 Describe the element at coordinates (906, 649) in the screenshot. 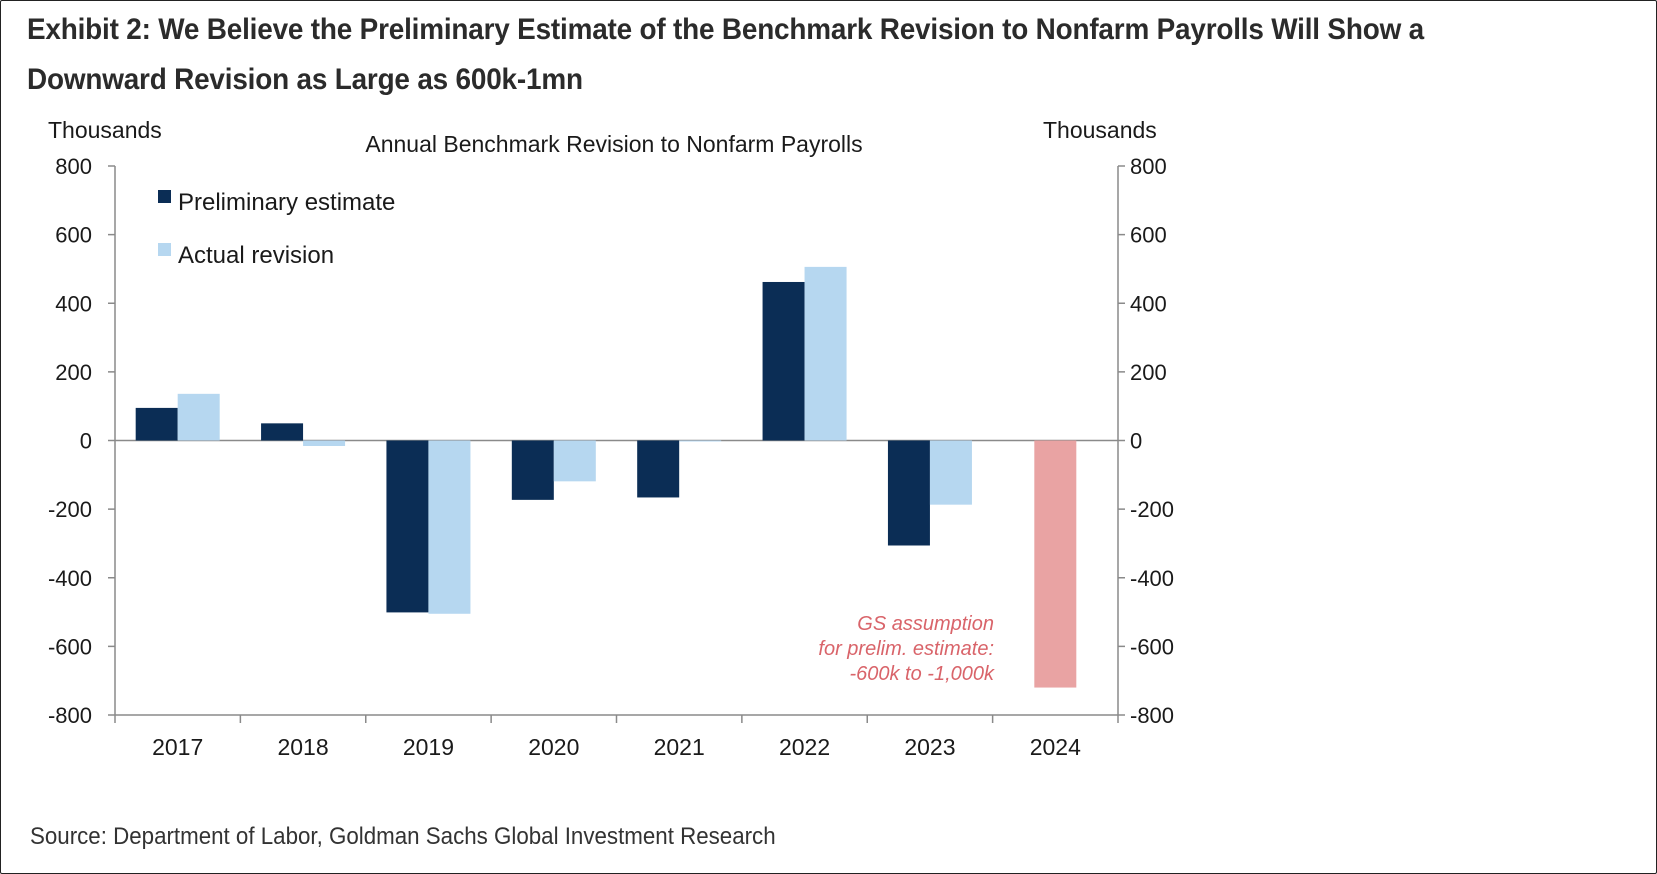

I see `annotation-line: for prelim. estimate:` at that location.